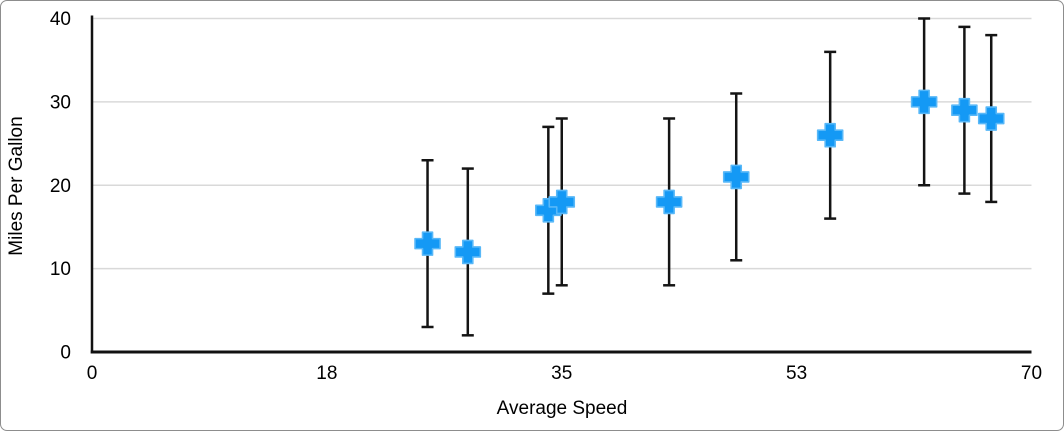  I want to click on y-axis-title: Miles Per Gallon, so click(16, 185).